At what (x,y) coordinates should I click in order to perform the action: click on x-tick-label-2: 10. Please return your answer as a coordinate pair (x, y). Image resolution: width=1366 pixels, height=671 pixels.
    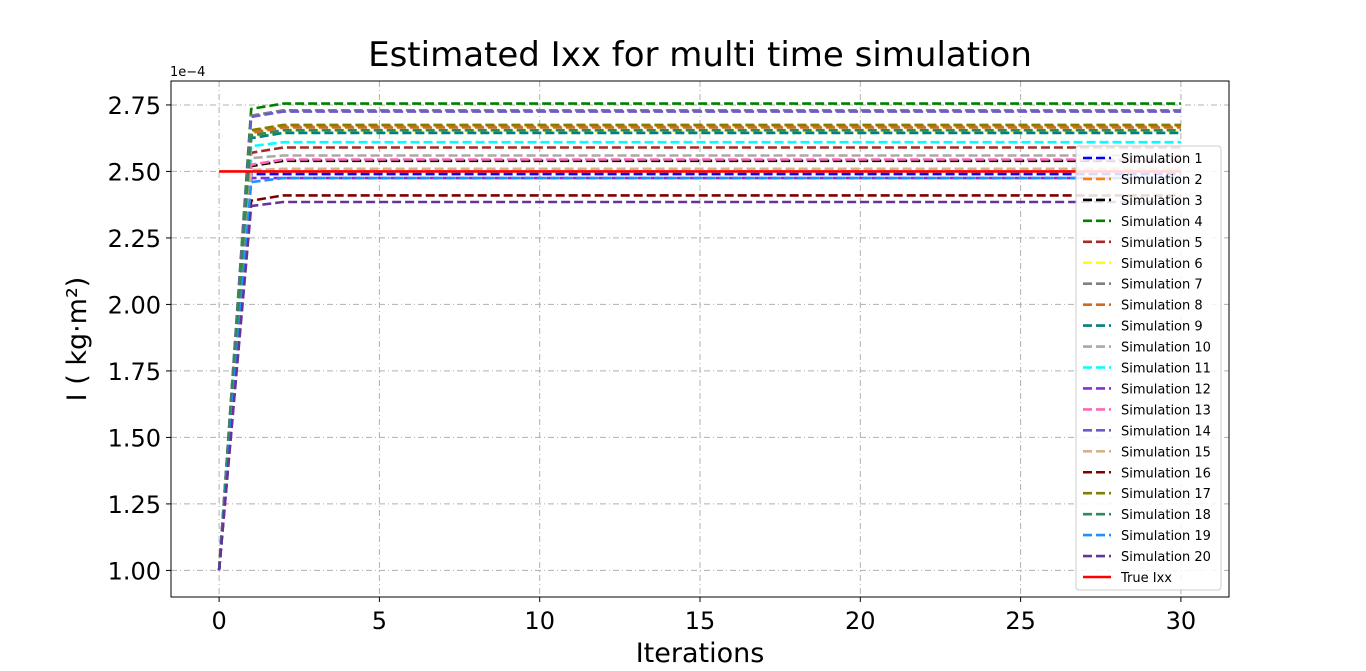
    Looking at the image, I should click on (539, 621).